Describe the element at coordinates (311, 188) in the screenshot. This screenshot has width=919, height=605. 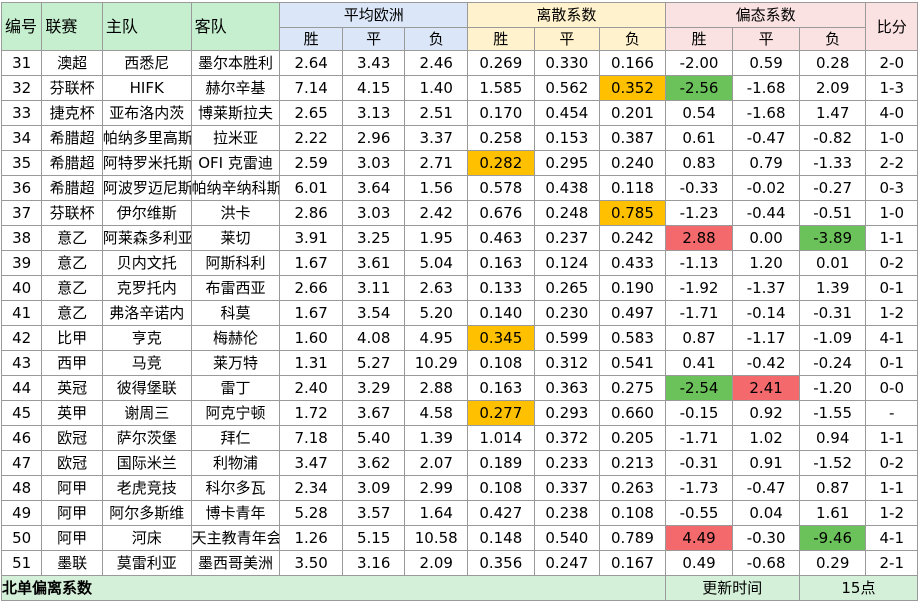
I see `cell-odds-win: 6.01` at that location.